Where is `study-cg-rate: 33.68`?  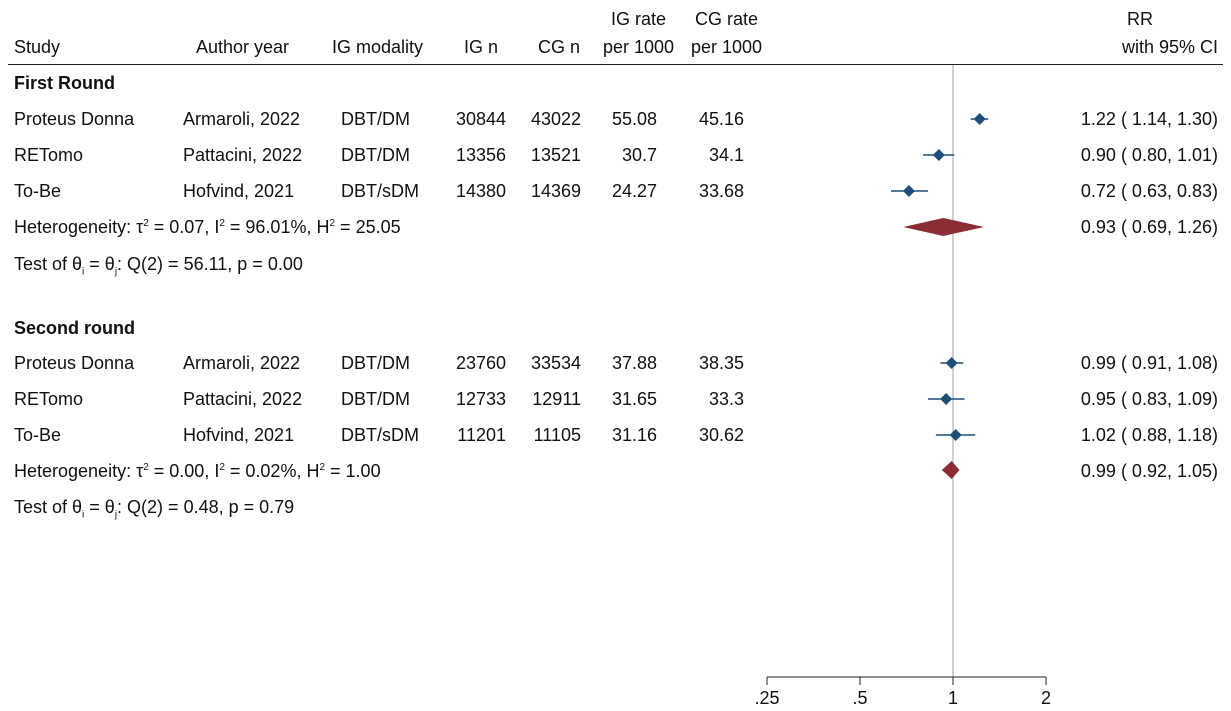 study-cg-rate: 33.68 is located at coordinates (721, 191).